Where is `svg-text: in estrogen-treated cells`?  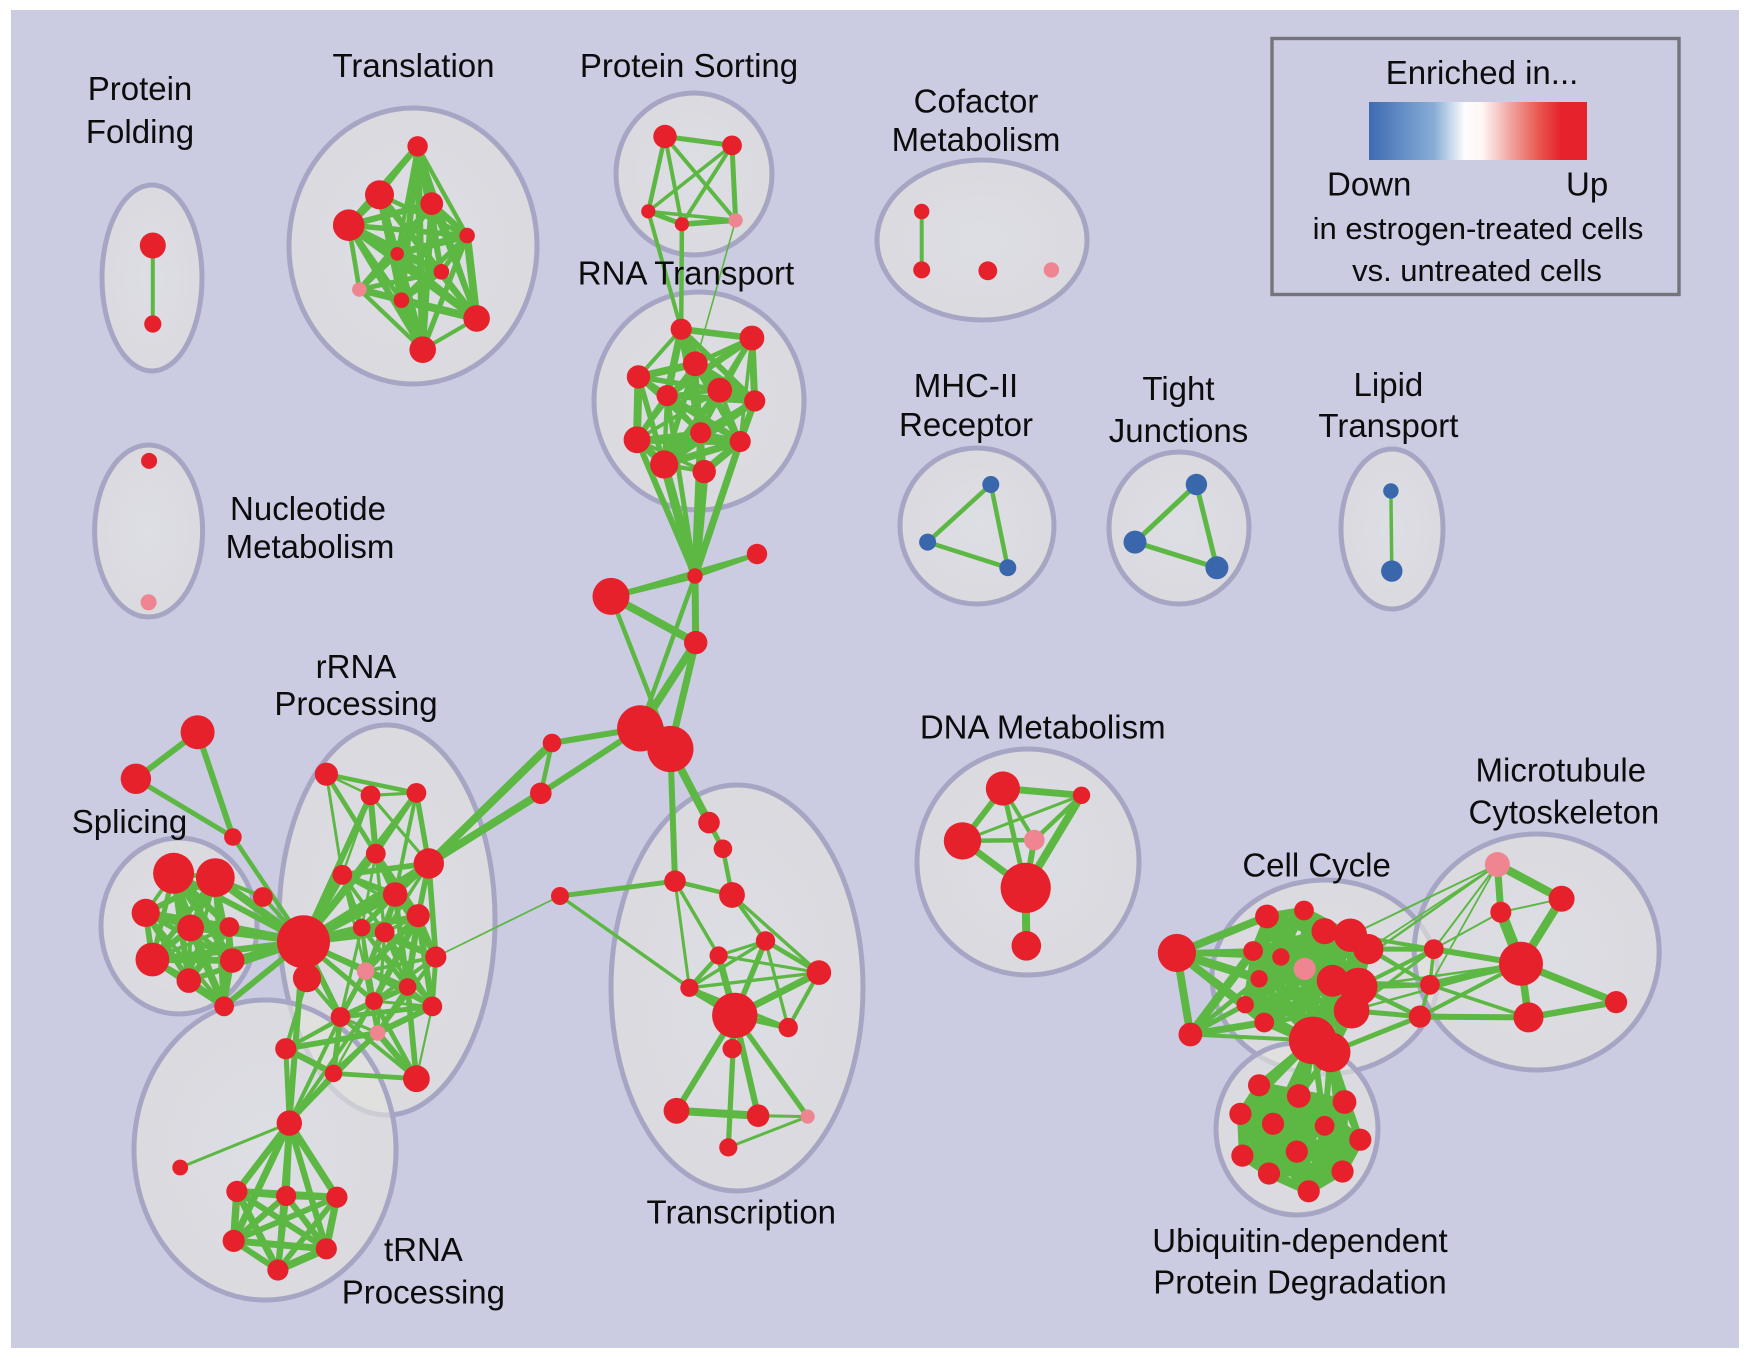
svg-text: in estrogen-treated cells is located at coordinates (1478, 228).